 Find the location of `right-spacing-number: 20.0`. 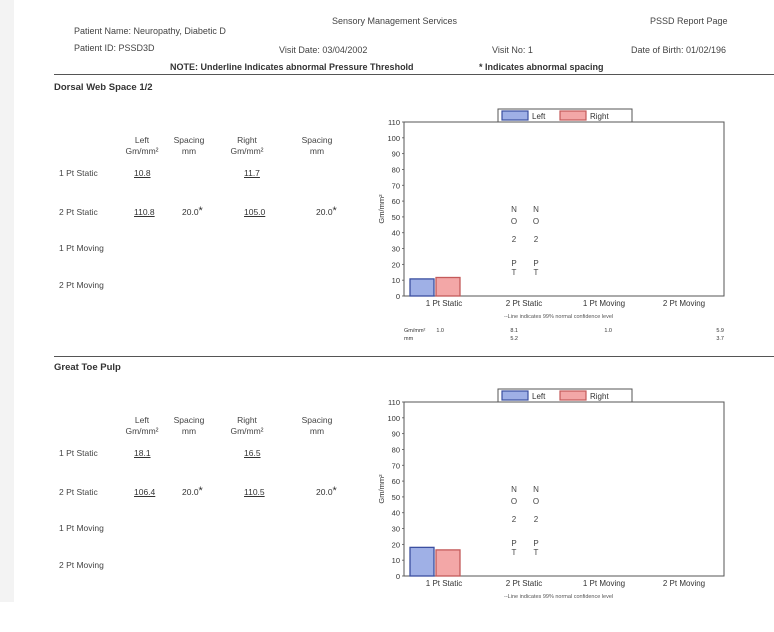

right-spacing-number: 20.0 is located at coordinates (324, 212).